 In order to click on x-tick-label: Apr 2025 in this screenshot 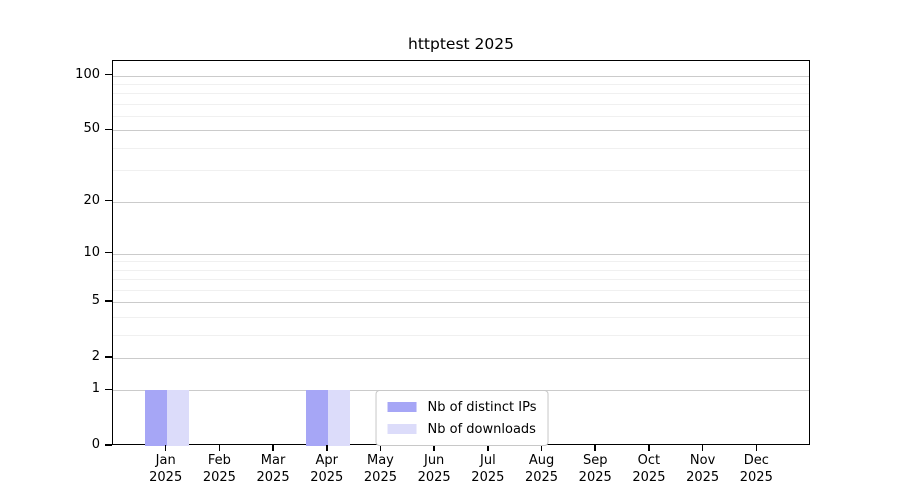, I will do `click(327, 469)`.